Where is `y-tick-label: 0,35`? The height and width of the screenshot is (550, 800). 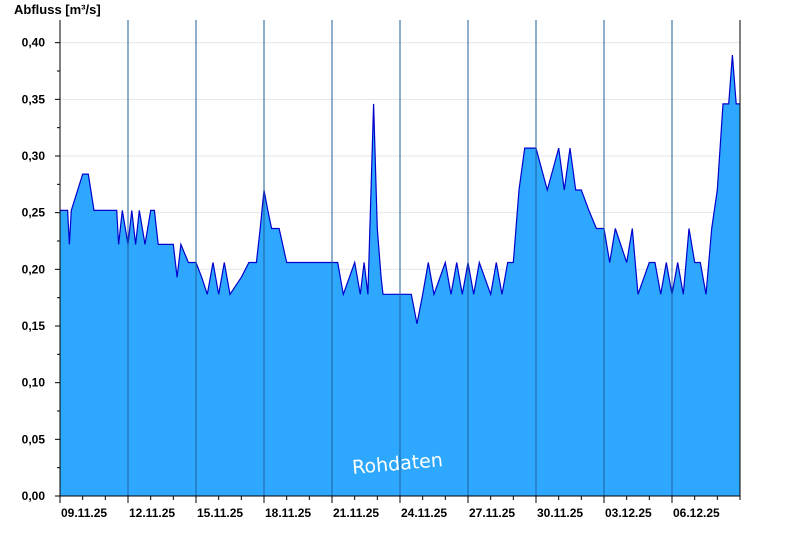
y-tick-label: 0,35 is located at coordinates (34, 99).